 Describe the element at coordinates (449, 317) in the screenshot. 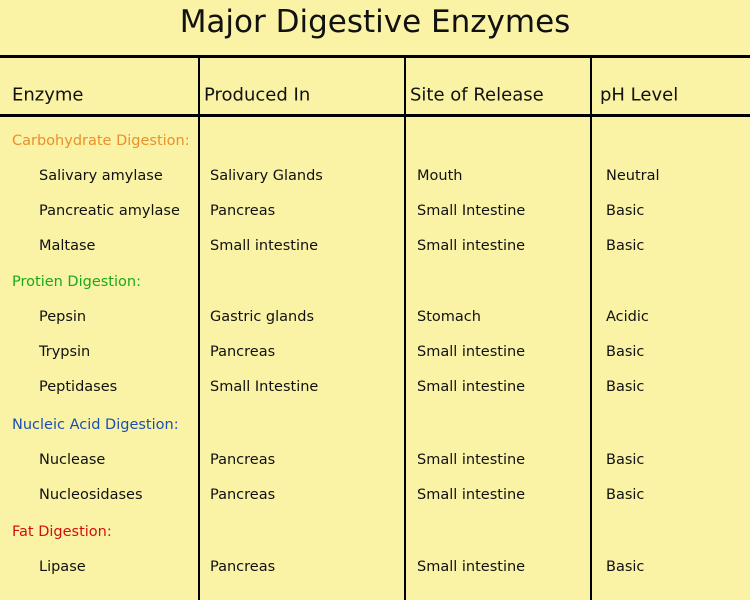

I see `table-cell: Stomach` at that location.